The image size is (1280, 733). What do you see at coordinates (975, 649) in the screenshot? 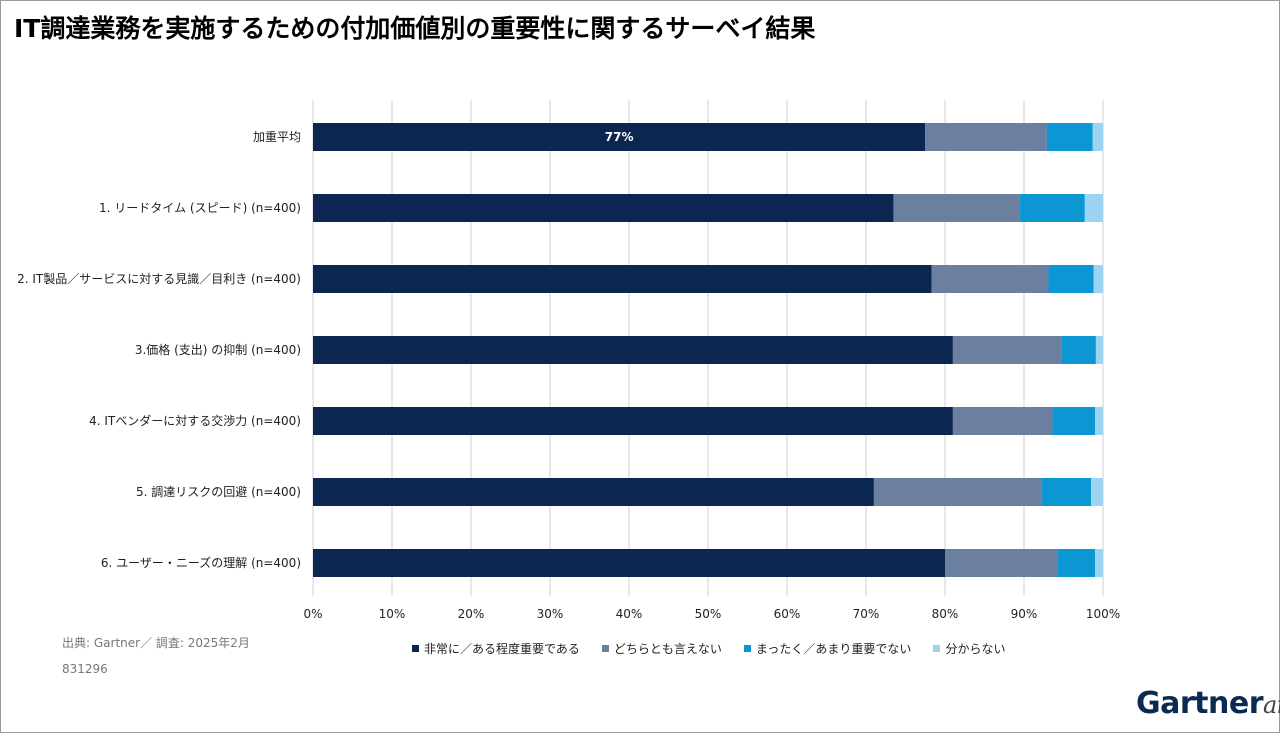
I see `legend-label: 分からない` at bounding box center [975, 649].